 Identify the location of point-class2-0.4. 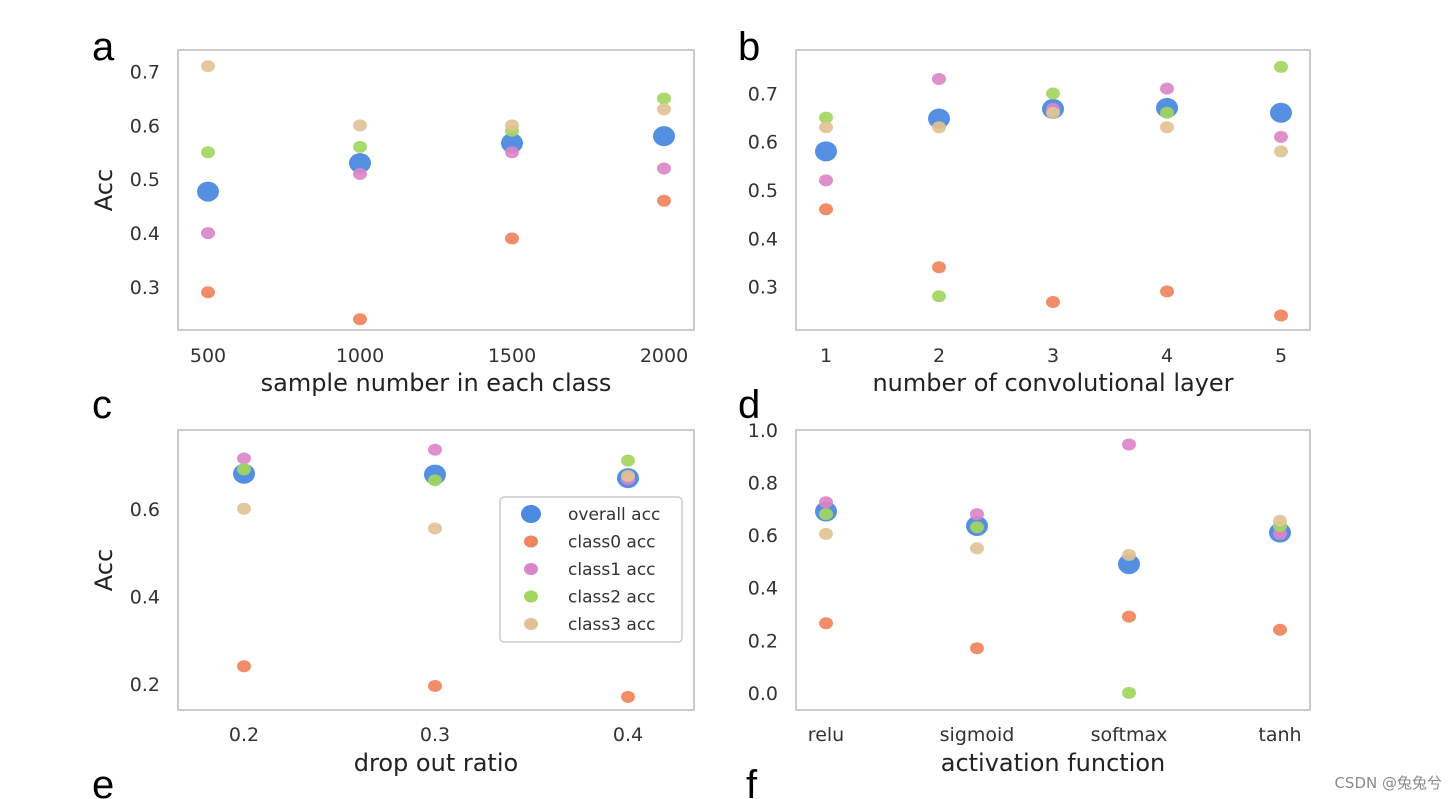
(628, 460).